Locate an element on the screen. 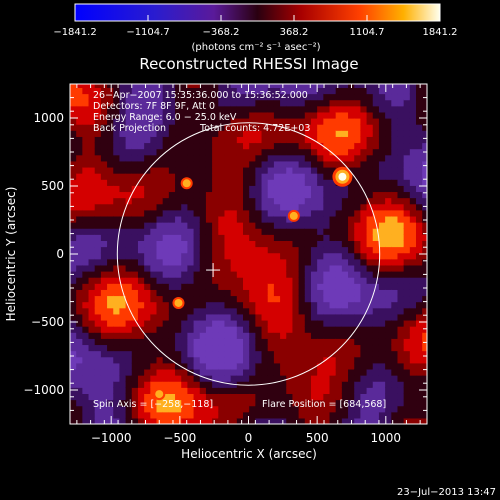 The image size is (500, 500). y-tick-label: −500 is located at coordinates (47, 322).